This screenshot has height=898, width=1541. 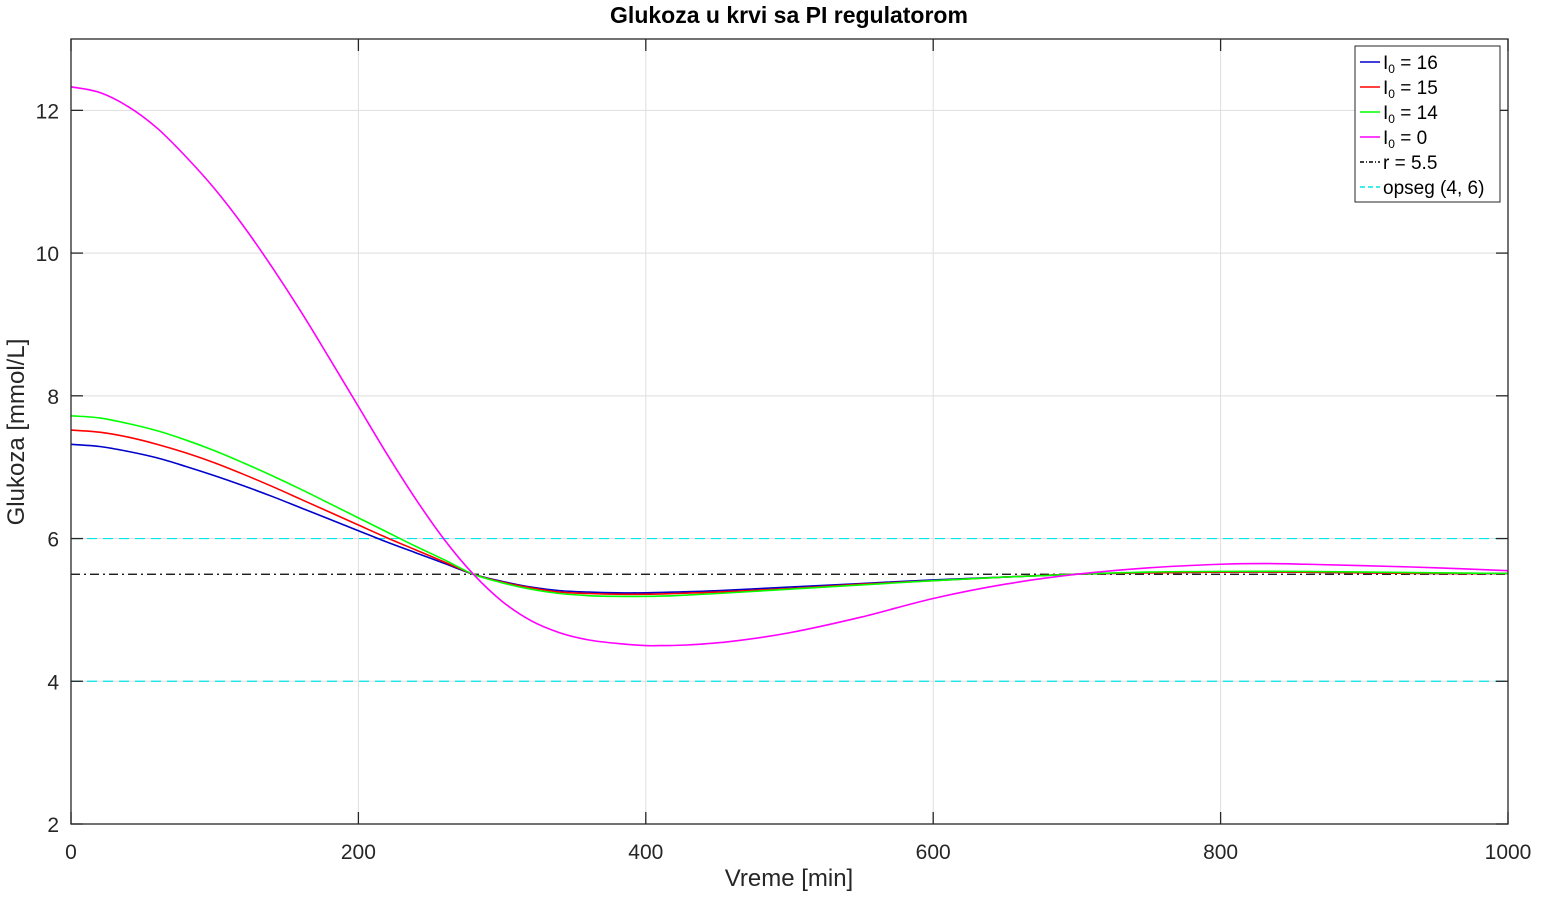 What do you see at coordinates (16, 432) in the screenshot?
I see `y-axis-label: Glukoza [mmol/L]` at bounding box center [16, 432].